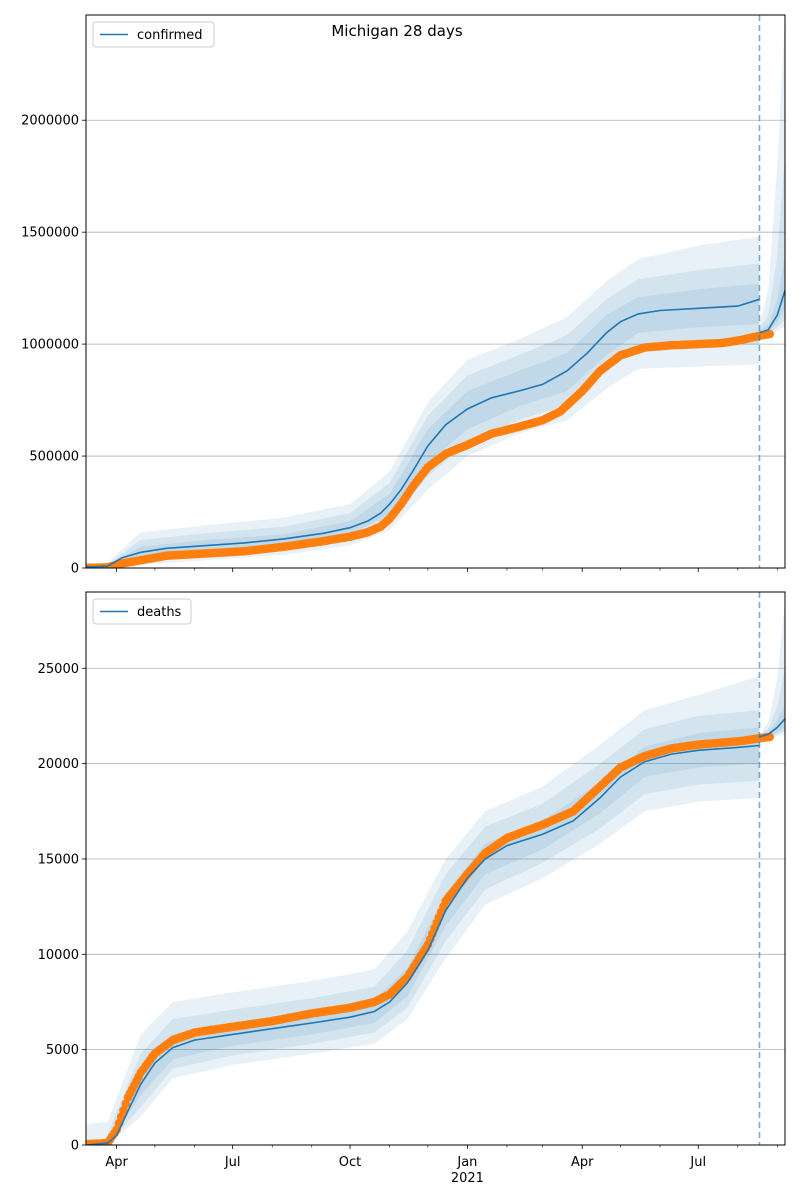  I want to click on legend: confirmed, so click(153, 34).